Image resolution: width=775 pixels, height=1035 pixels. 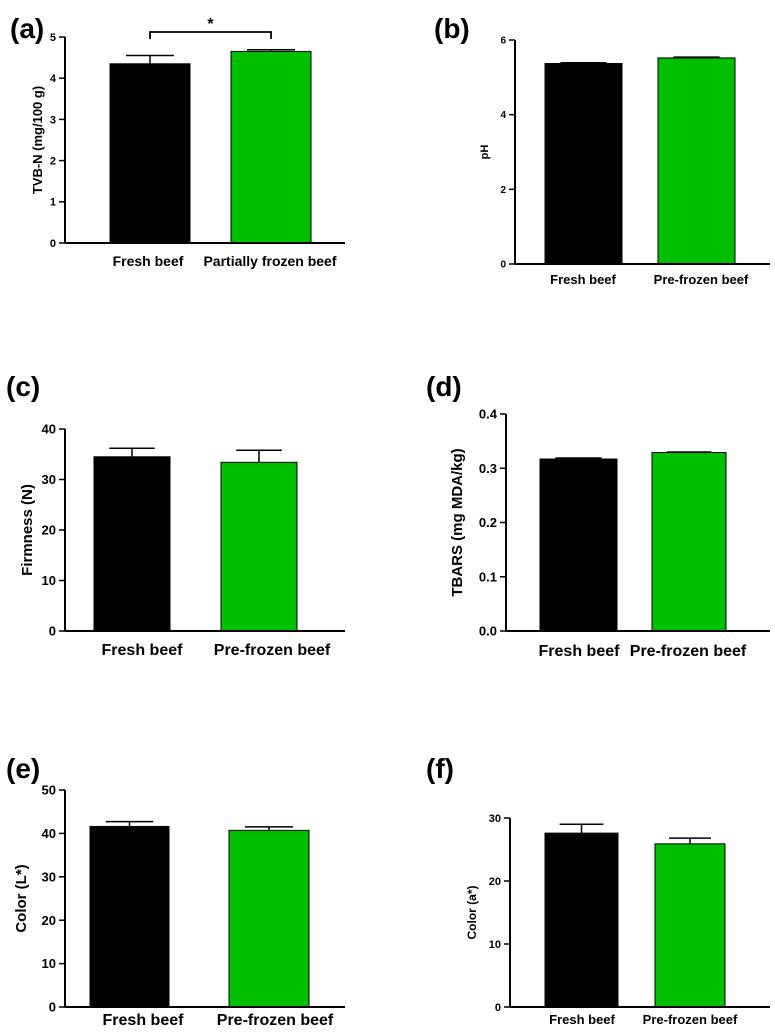 I want to click on panel-label-d: (d), so click(x=444, y=386).